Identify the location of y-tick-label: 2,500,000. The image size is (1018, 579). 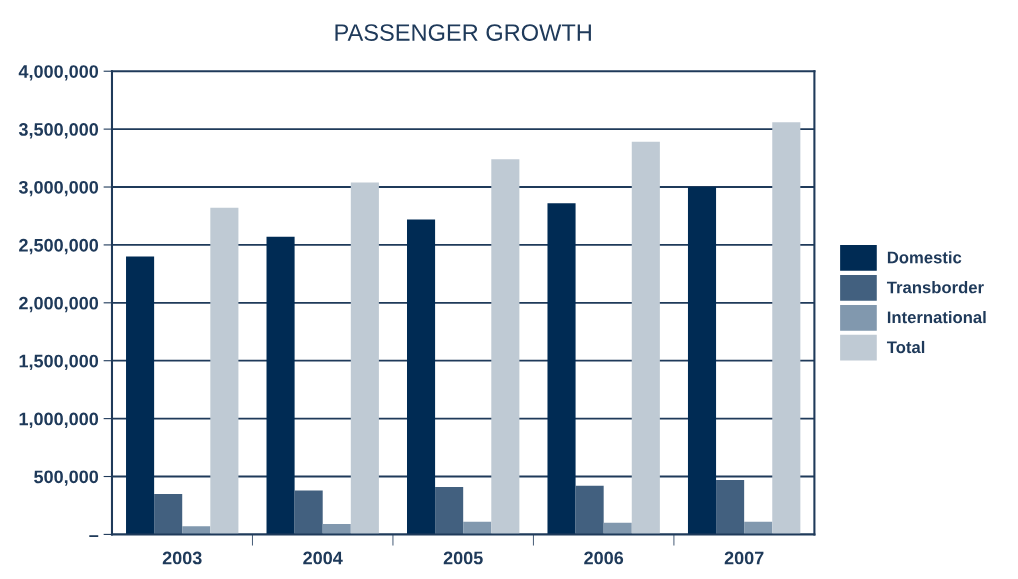
(59, 246).